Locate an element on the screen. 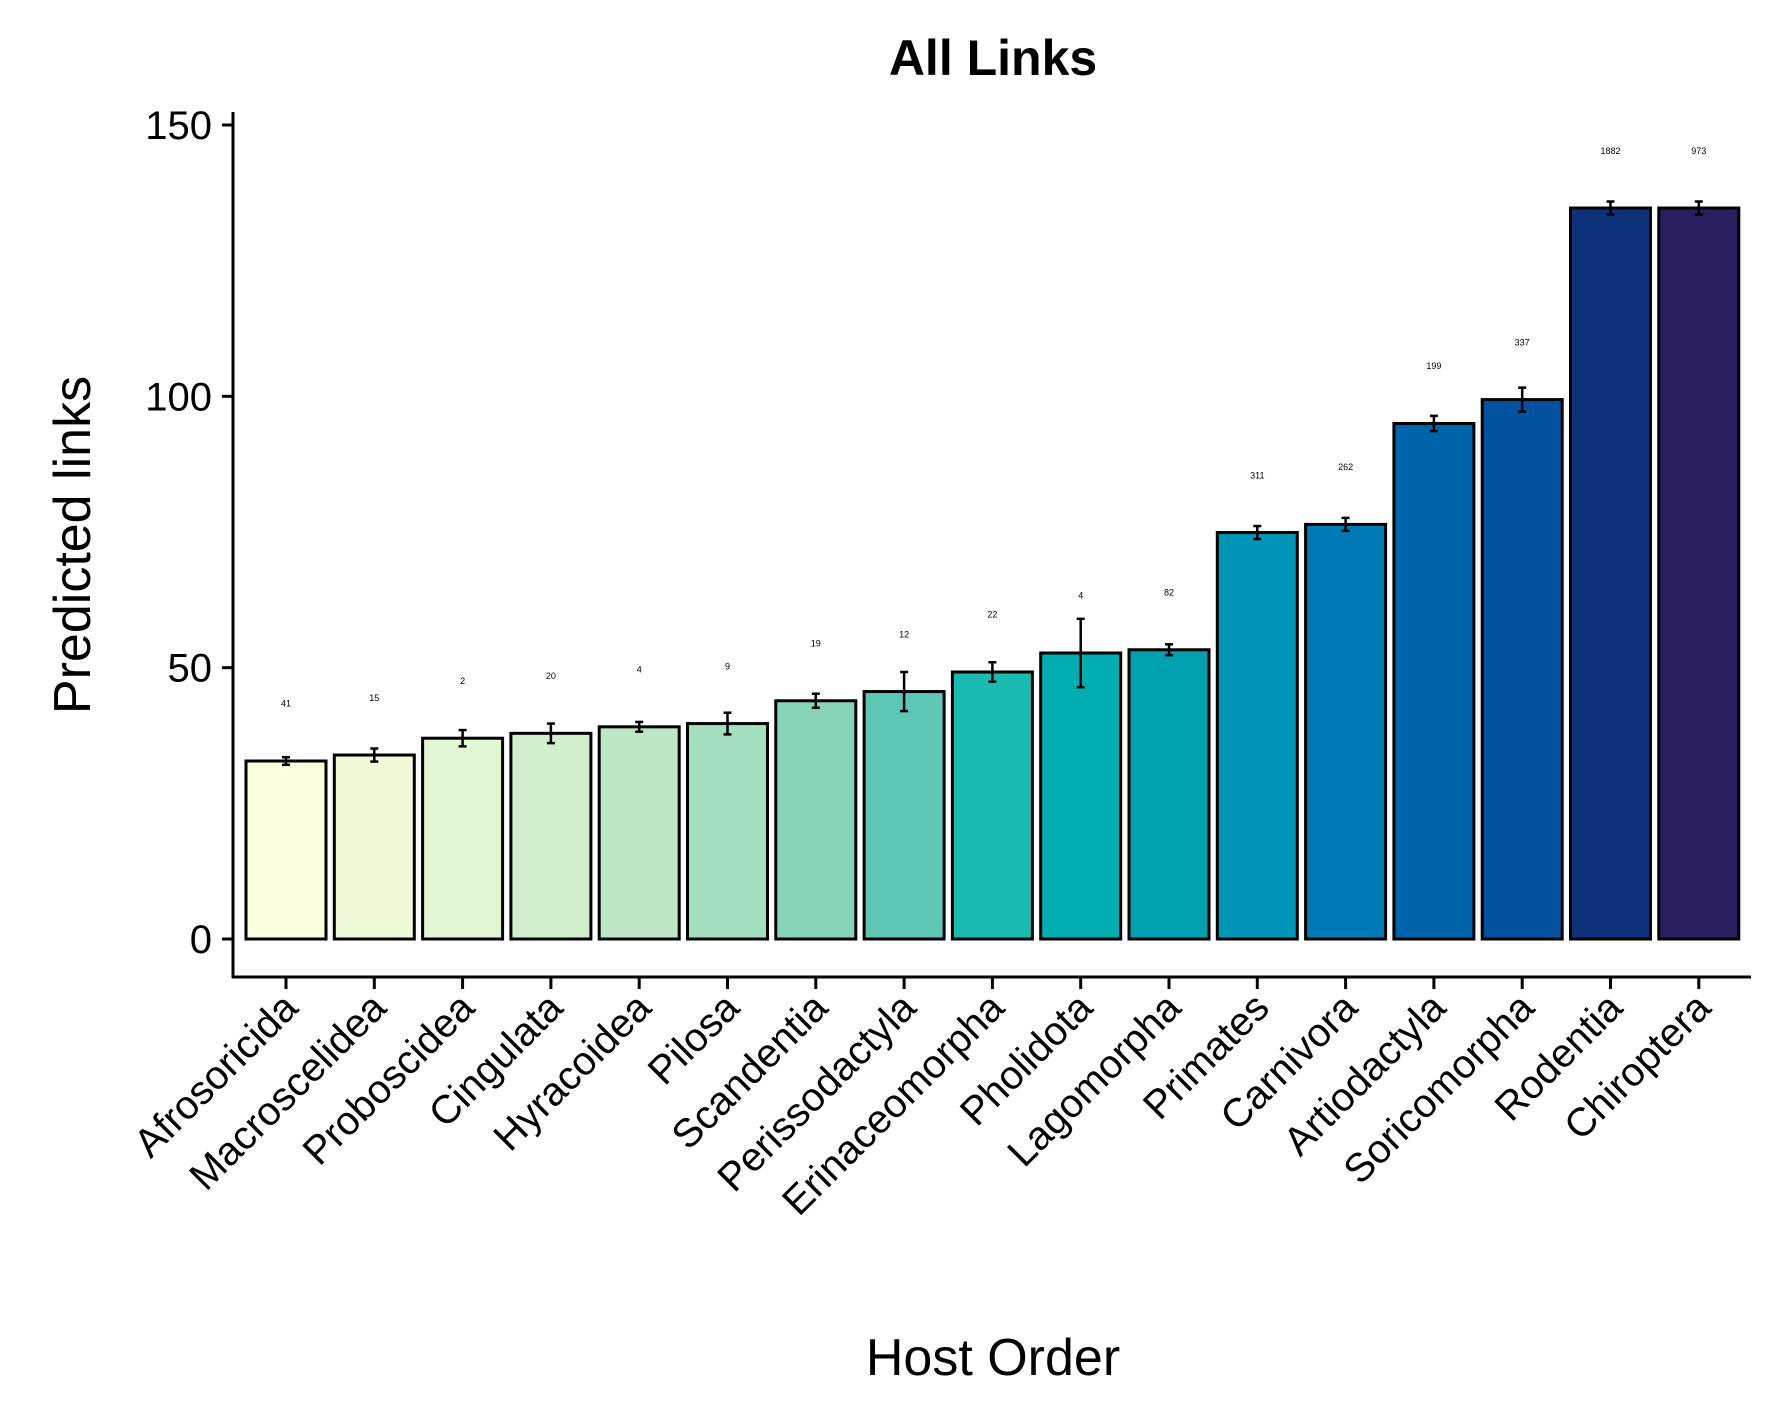 This screenshot has width=1771, height=1417. count-label: 15 is located at coordinates (374, 698).